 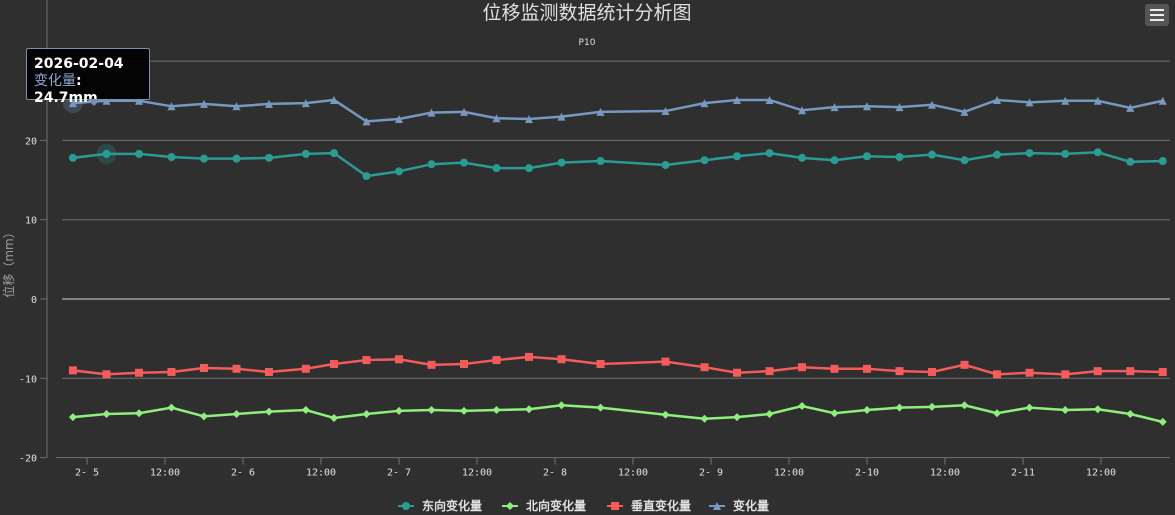 I want to click on y-tick-label: 10, so click(x=31, y=221).